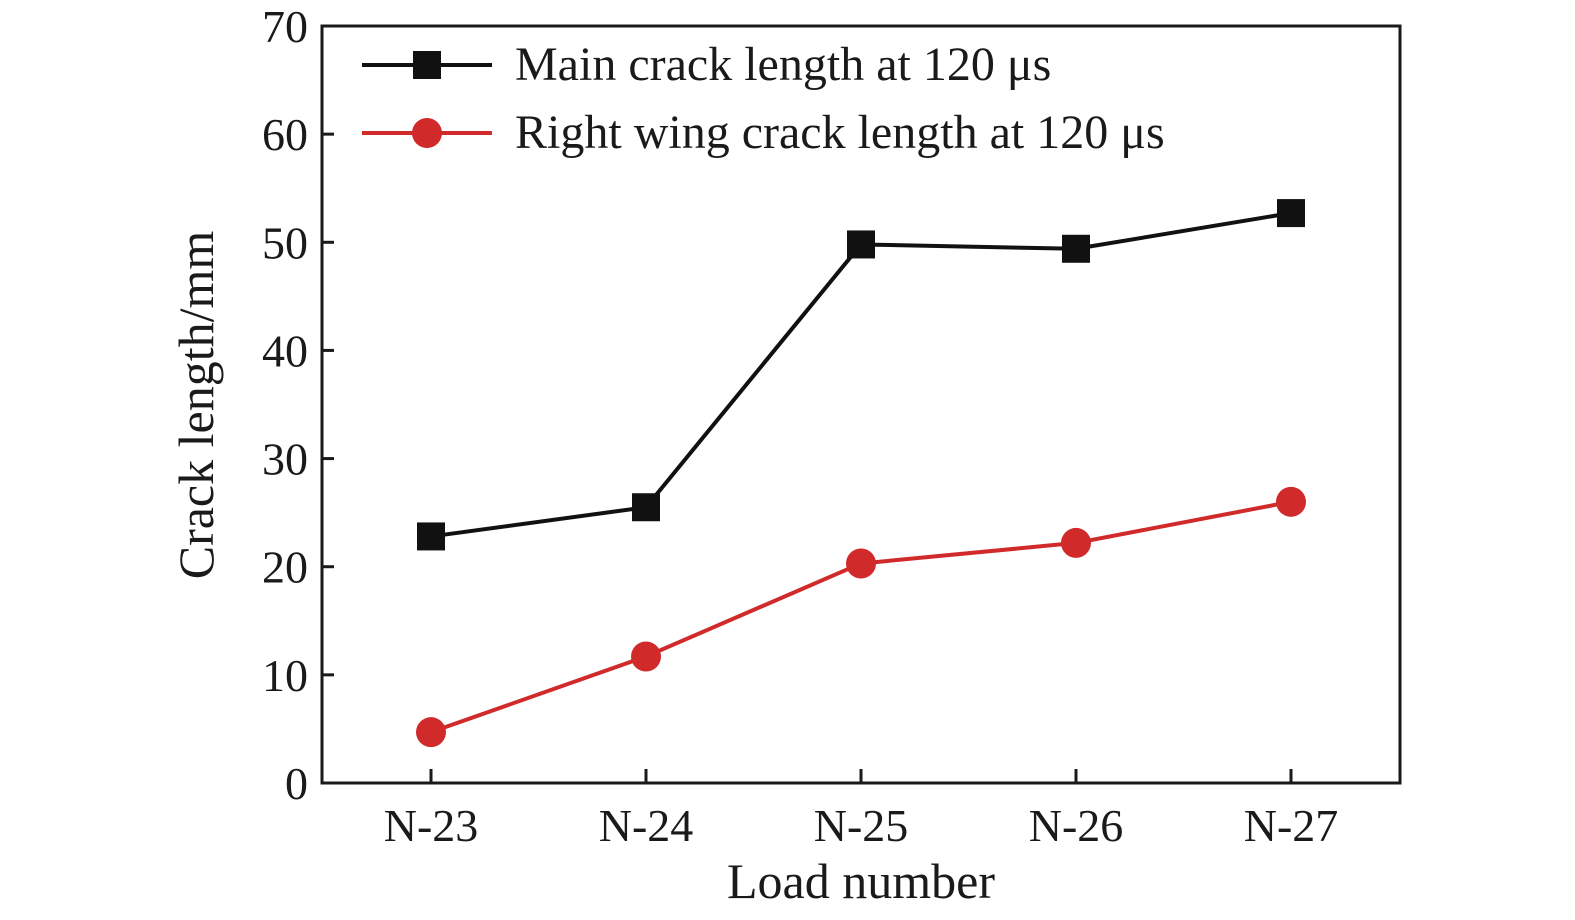 Image resolution: width=1575 pixels, height=920 pixels. I want to click on y-tick-label: 70, so click(285, 26).